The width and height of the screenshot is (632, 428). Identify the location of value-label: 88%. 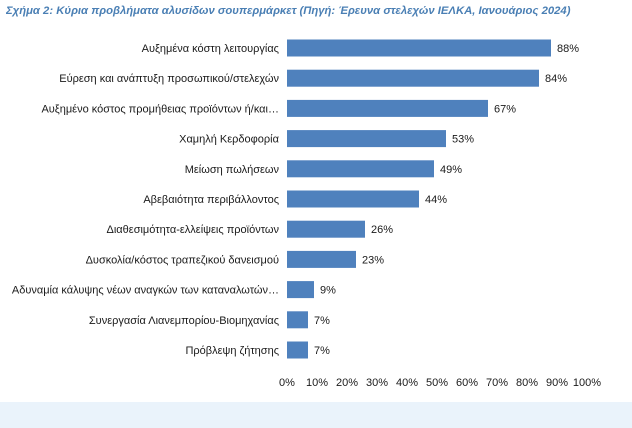
(568, 49).